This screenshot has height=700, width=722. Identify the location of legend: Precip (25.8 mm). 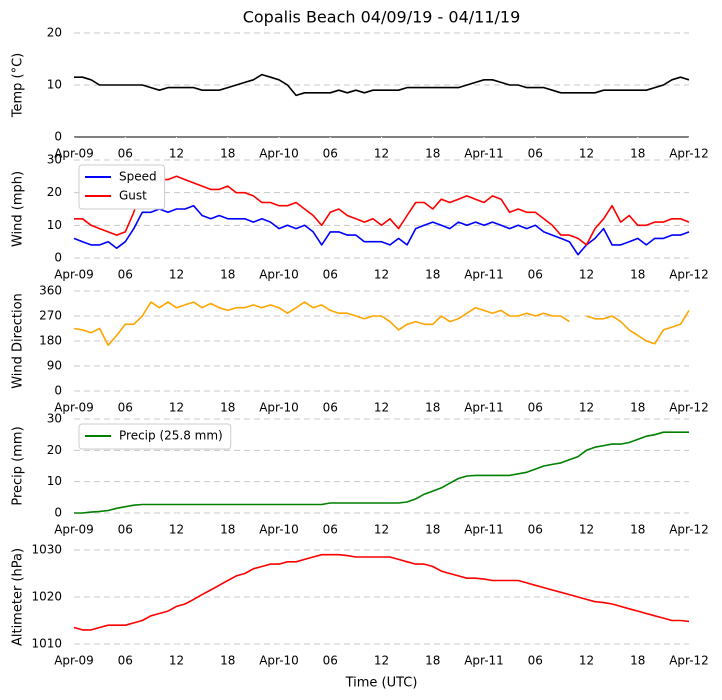
(155, 436).